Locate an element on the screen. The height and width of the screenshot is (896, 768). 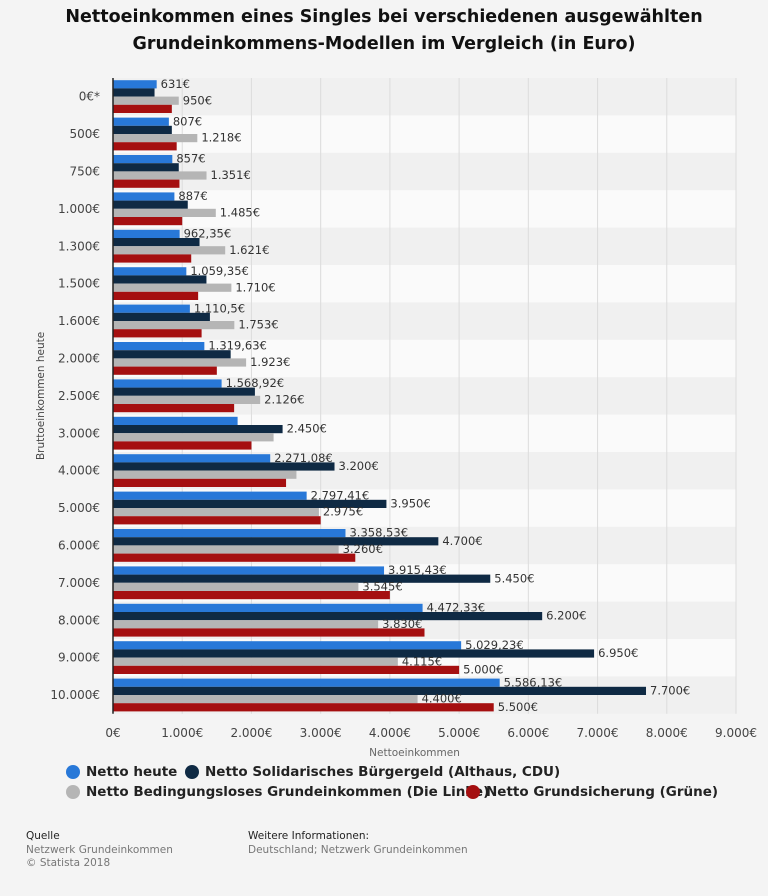
category-label: 3.000€ is located at coordinates (79, 433).